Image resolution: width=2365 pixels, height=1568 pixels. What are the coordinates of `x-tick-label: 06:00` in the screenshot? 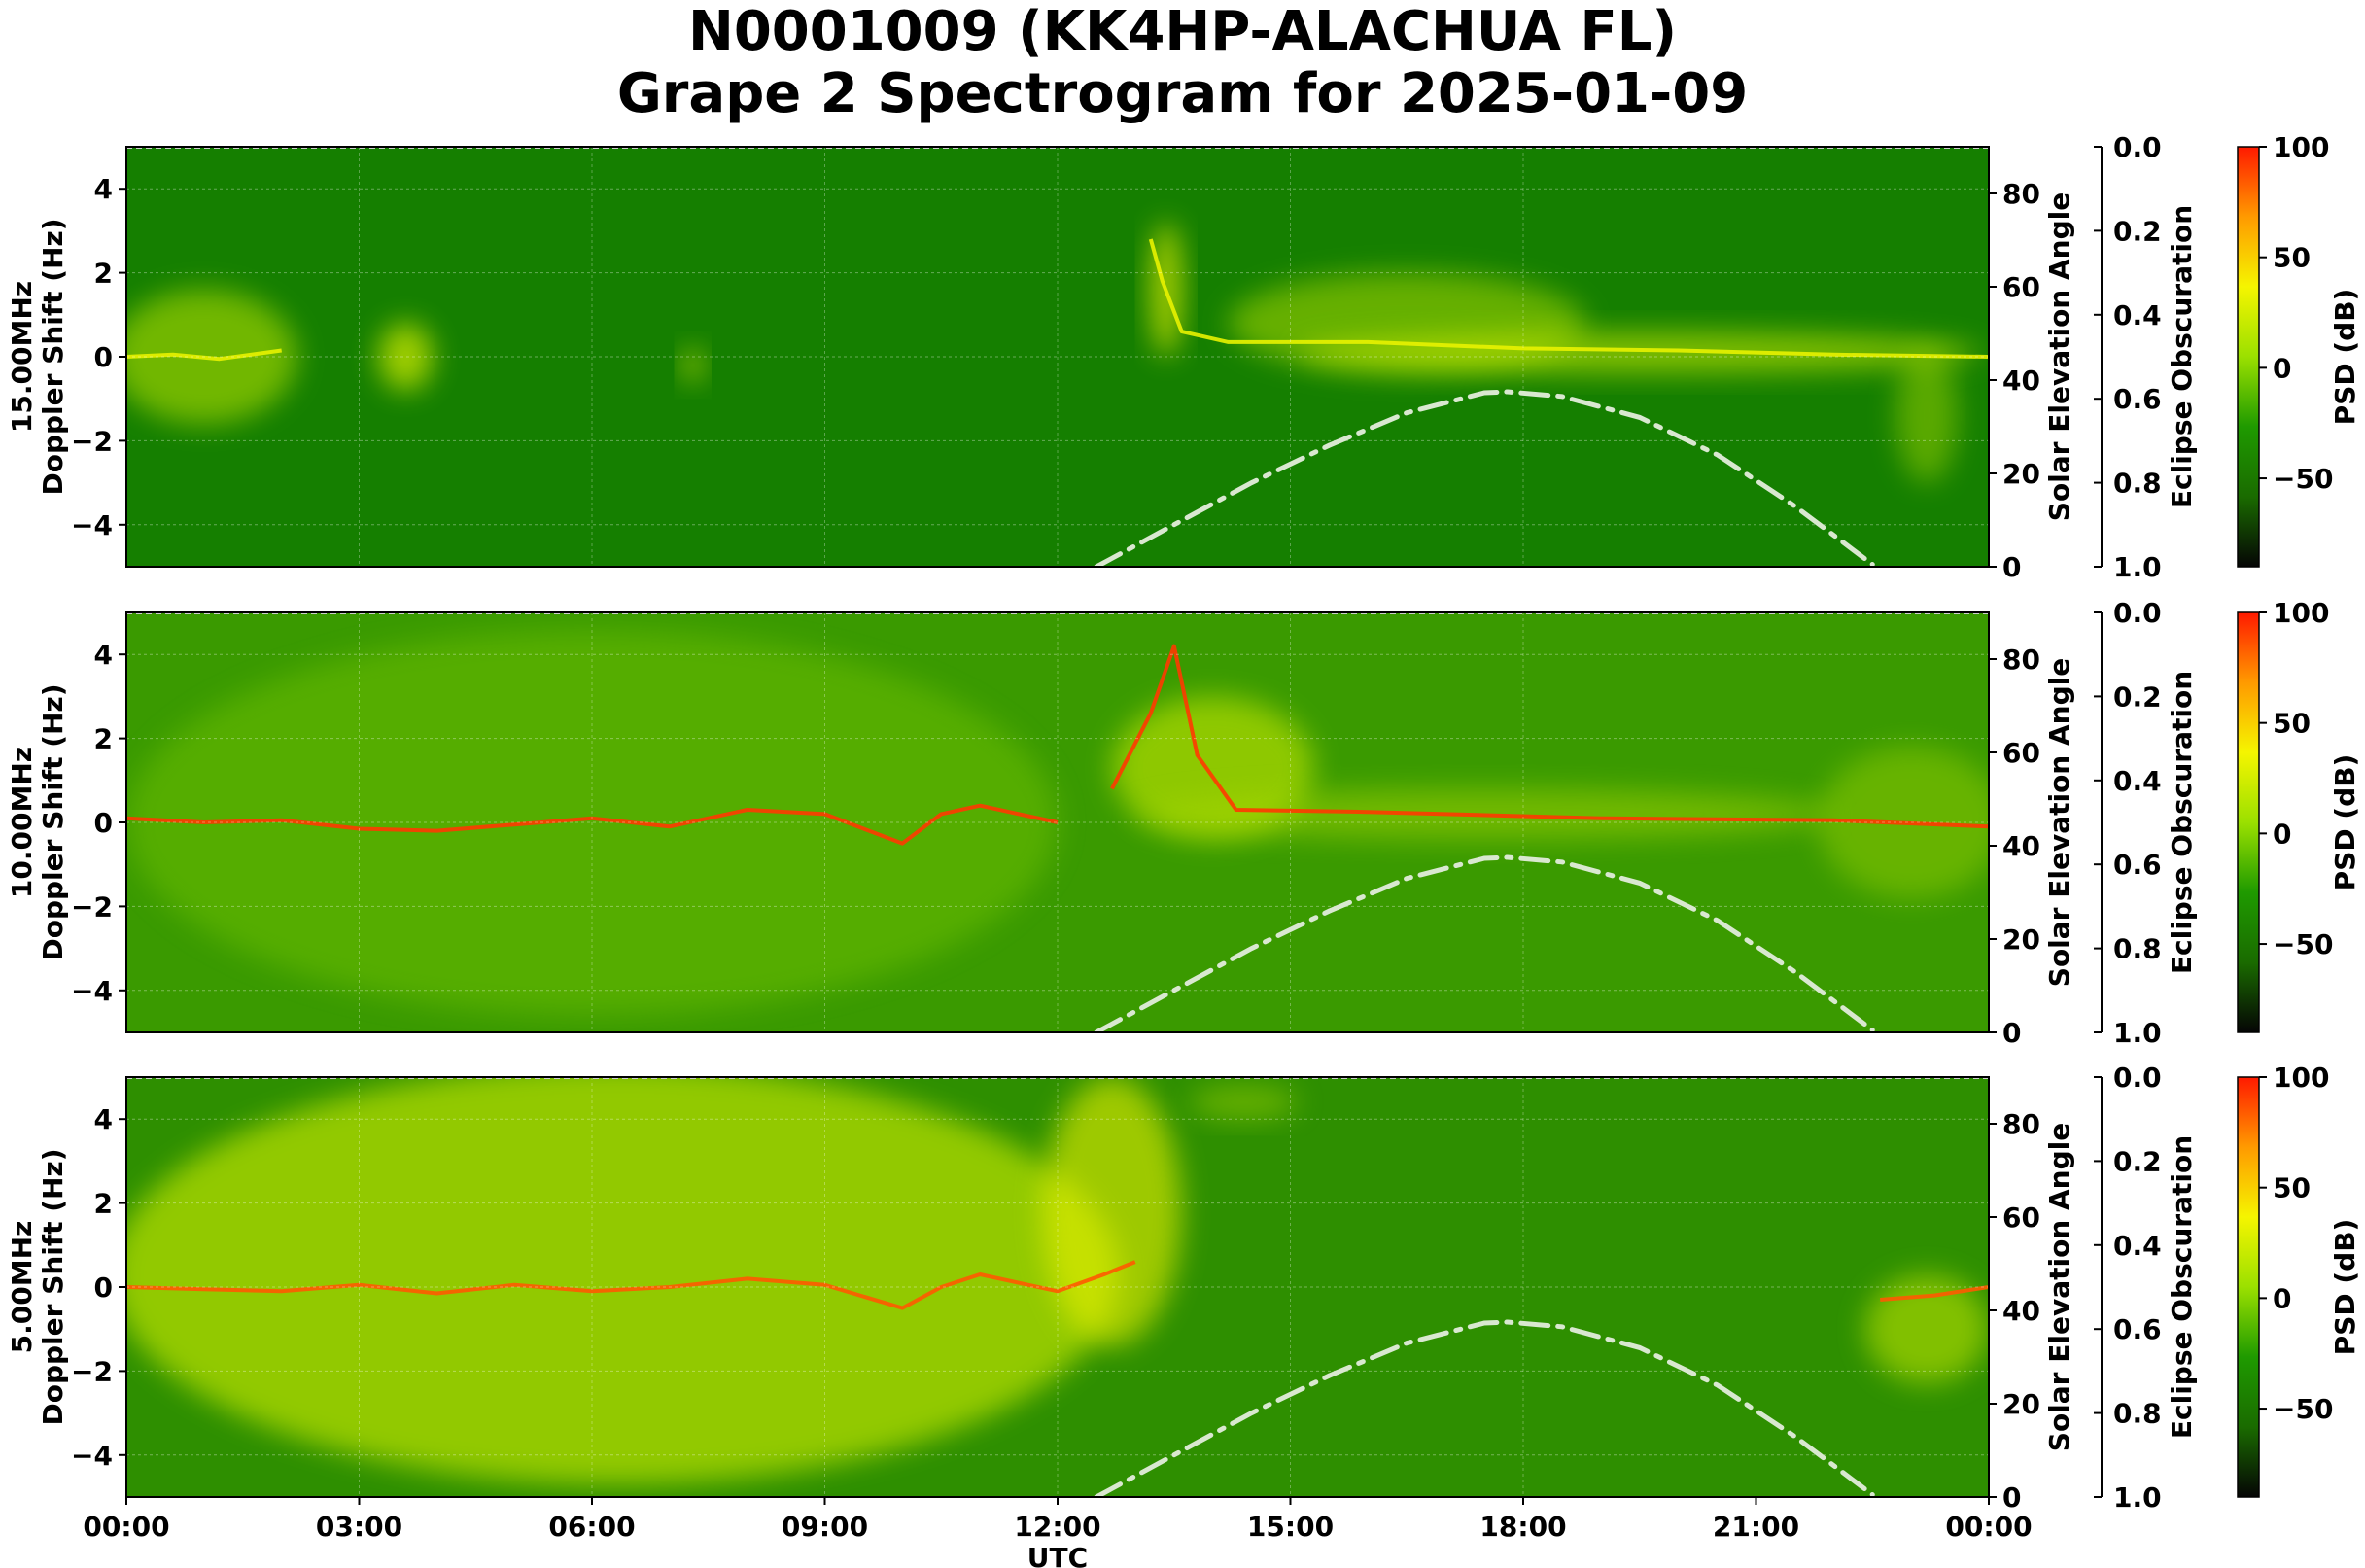 It's located at (591, 1527).